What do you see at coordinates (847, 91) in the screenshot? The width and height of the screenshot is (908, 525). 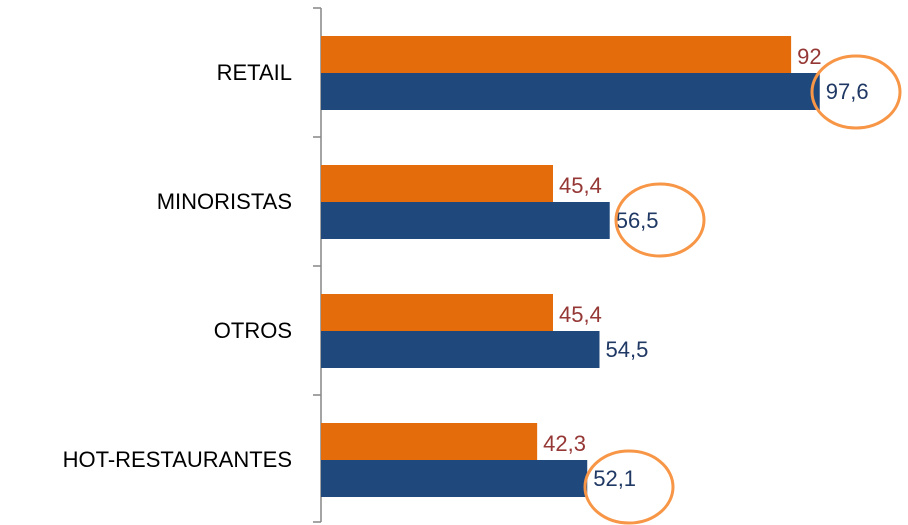 I see `value-label: 97,6` at bounding box center [847, 91].